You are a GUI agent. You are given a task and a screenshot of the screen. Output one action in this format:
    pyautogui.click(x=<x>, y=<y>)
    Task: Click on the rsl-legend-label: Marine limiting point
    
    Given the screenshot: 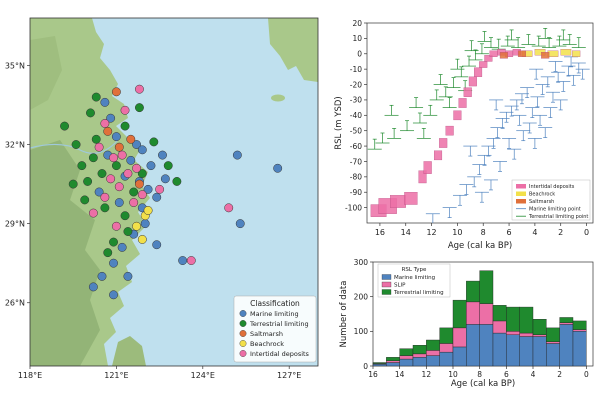 What is the action you would take?
    pyautogui.click(x=555, y=210)
    